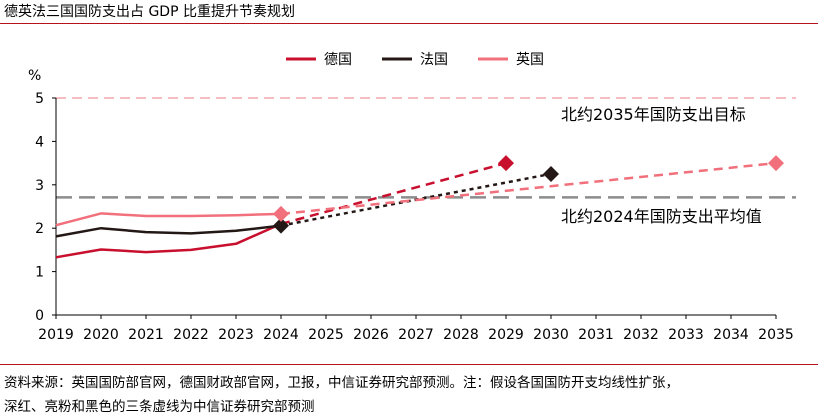 The image size is (818, 419). I want to click on legend-label-uk: 英国, so click(530, 59).